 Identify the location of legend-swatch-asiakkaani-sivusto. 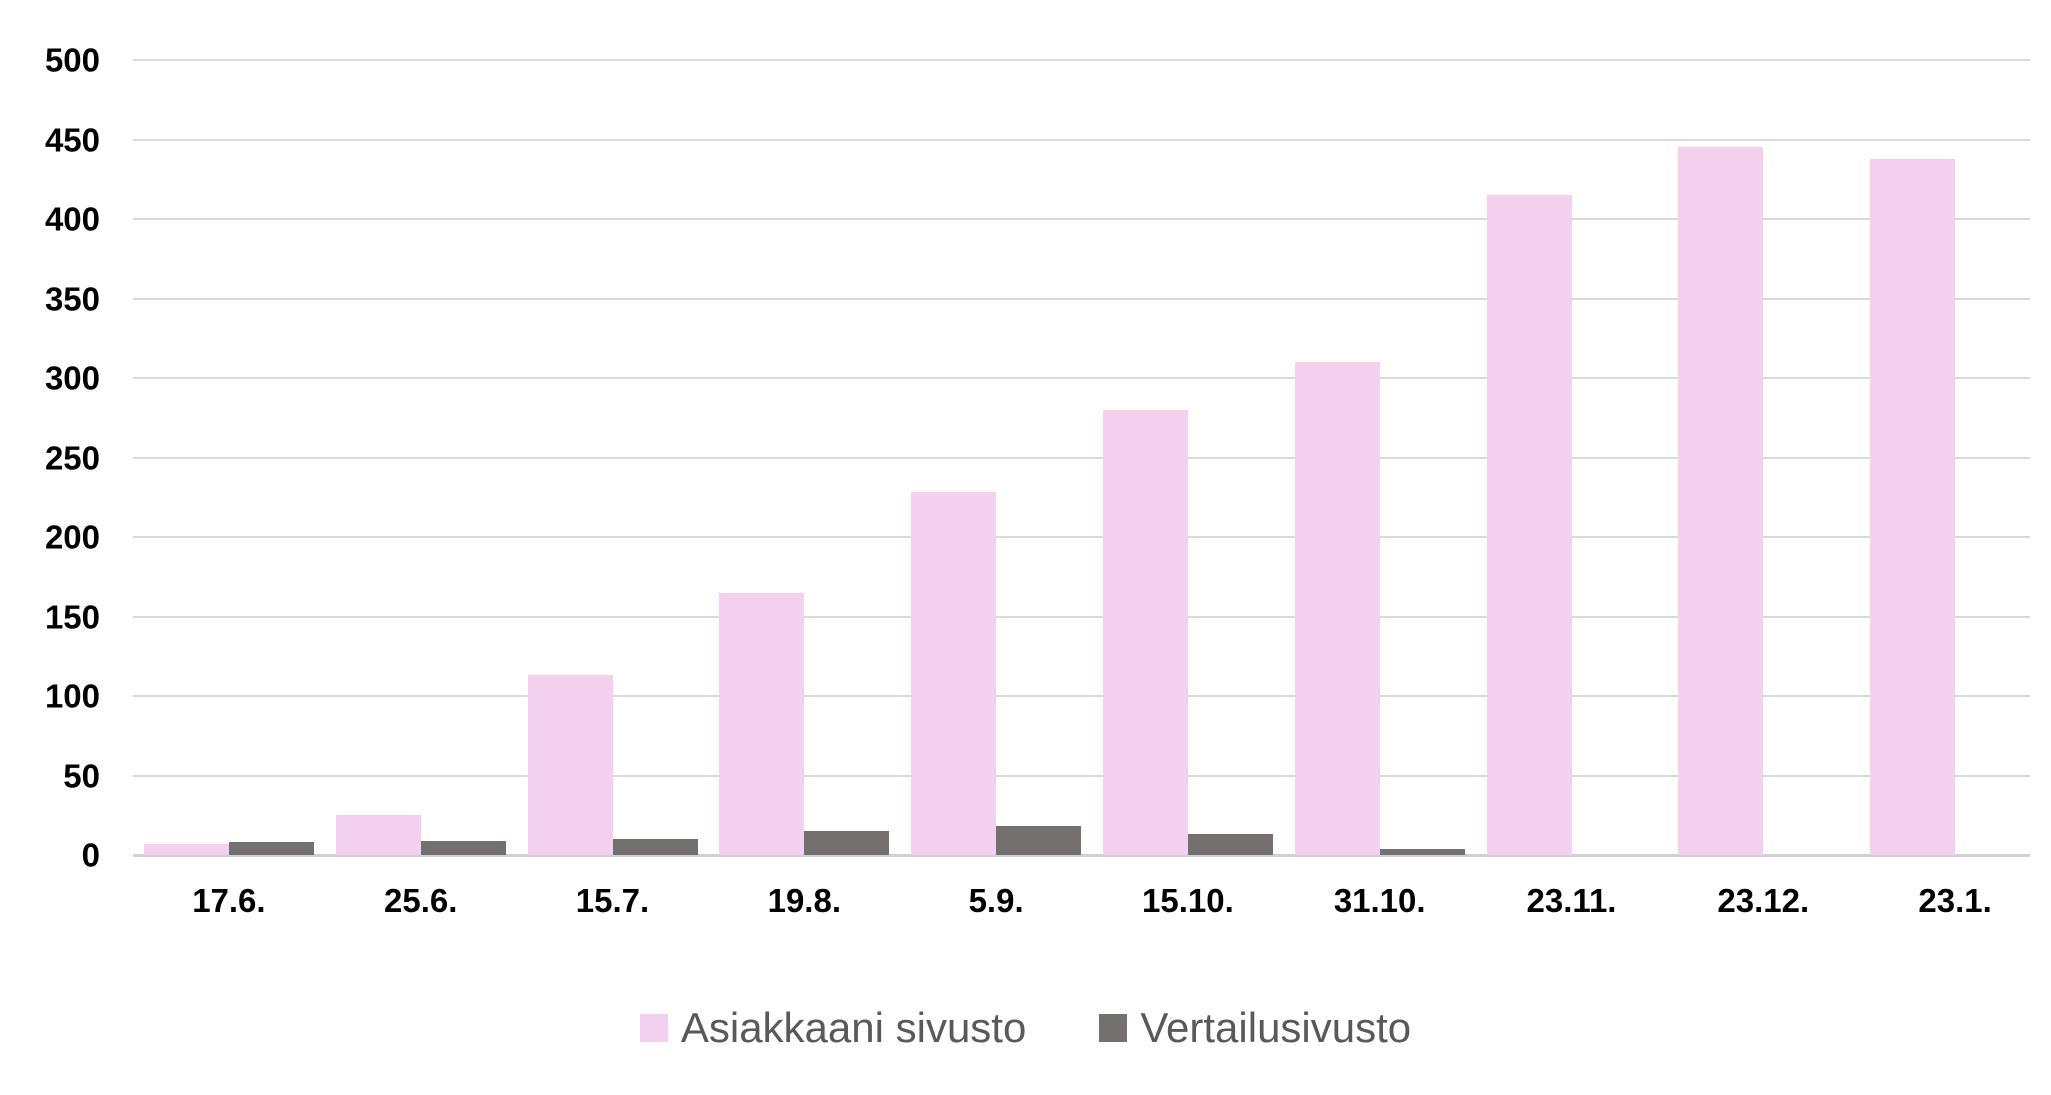
(653, 1028).